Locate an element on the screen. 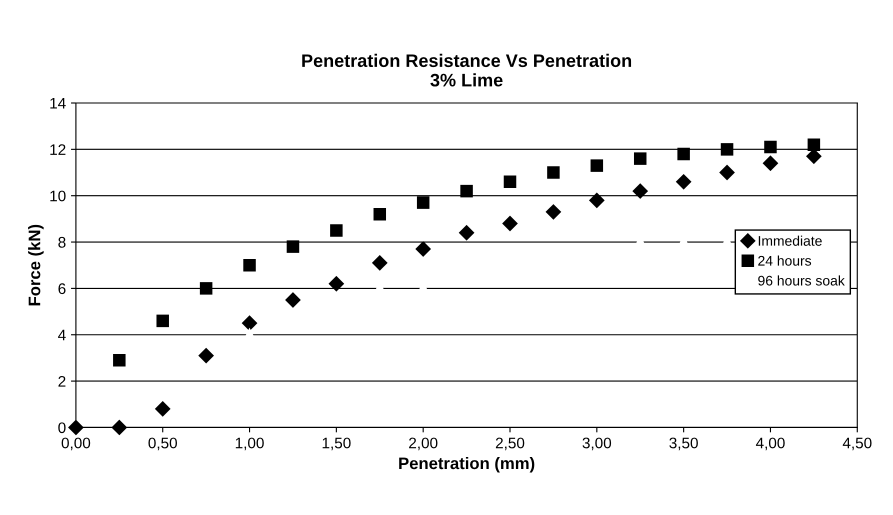 The width and height of the screenshot is (893, 515). y-tick-label: 2 is located at coordinates (62, 381).